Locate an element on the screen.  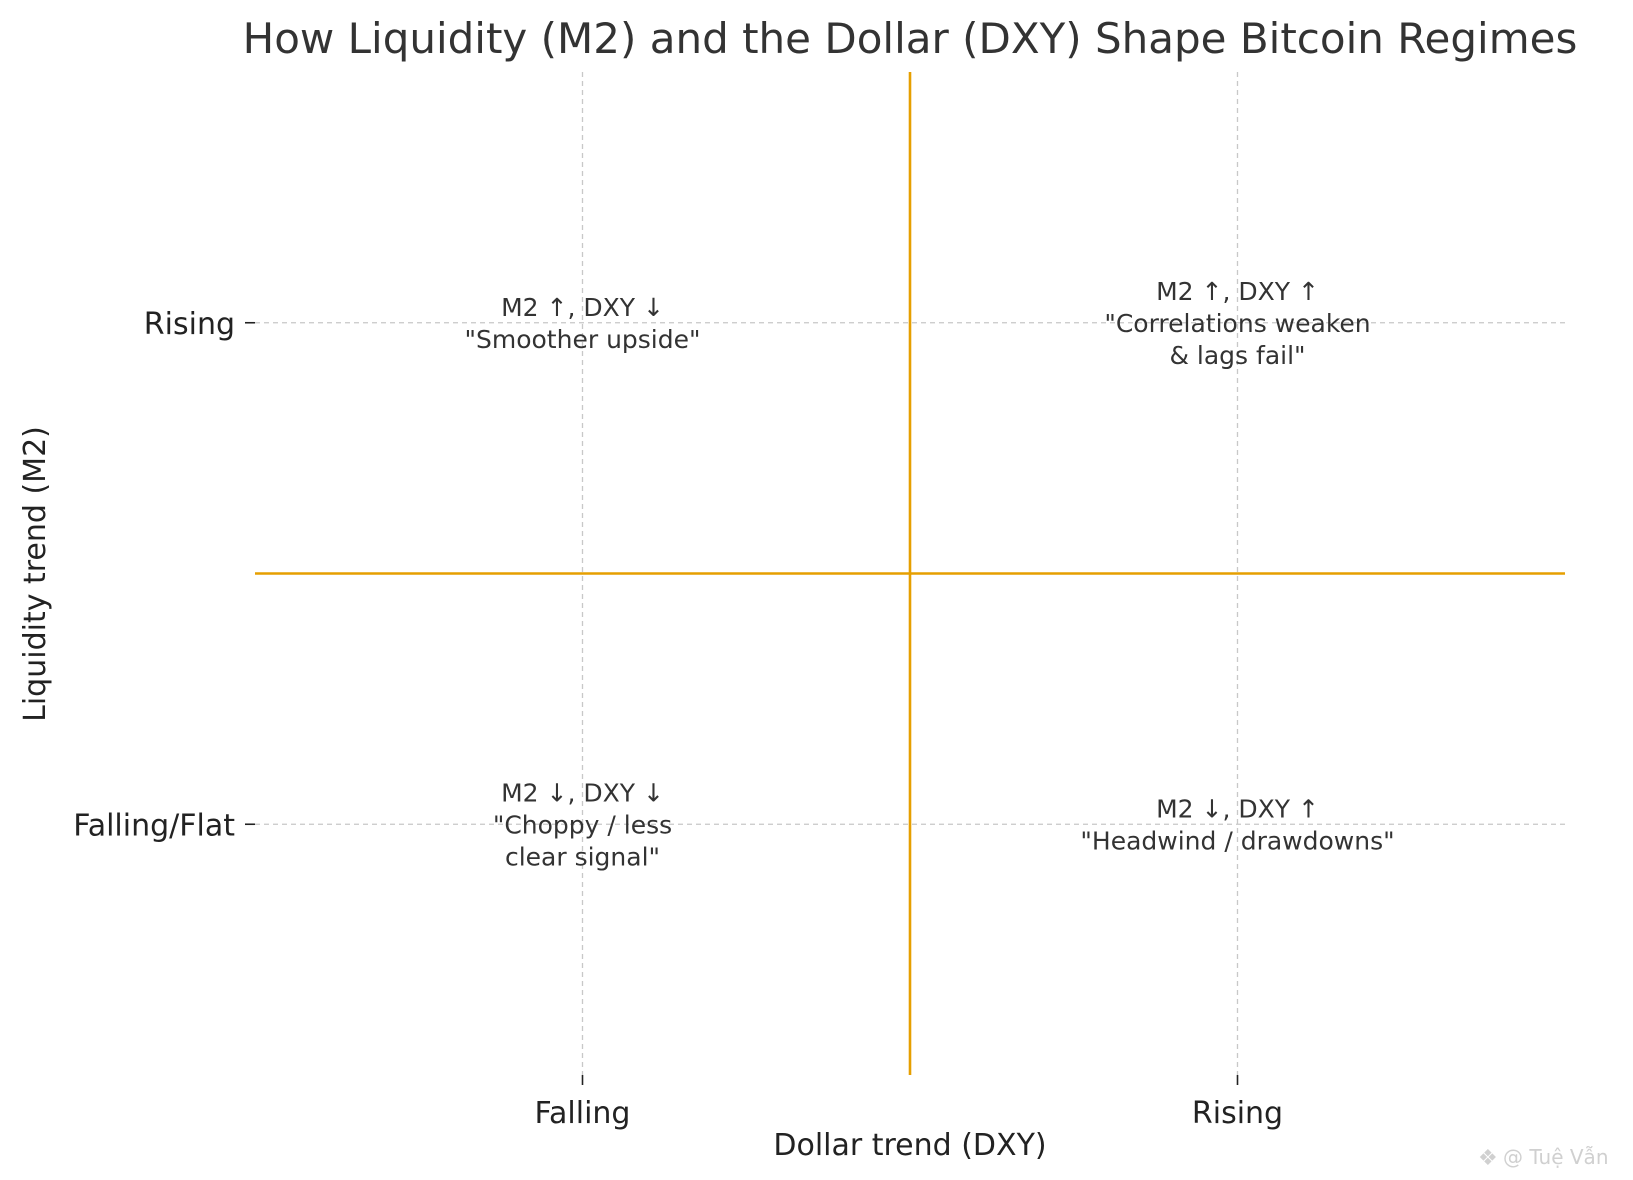
annotation-line: clear signal" is located at coordinates (582, 856).